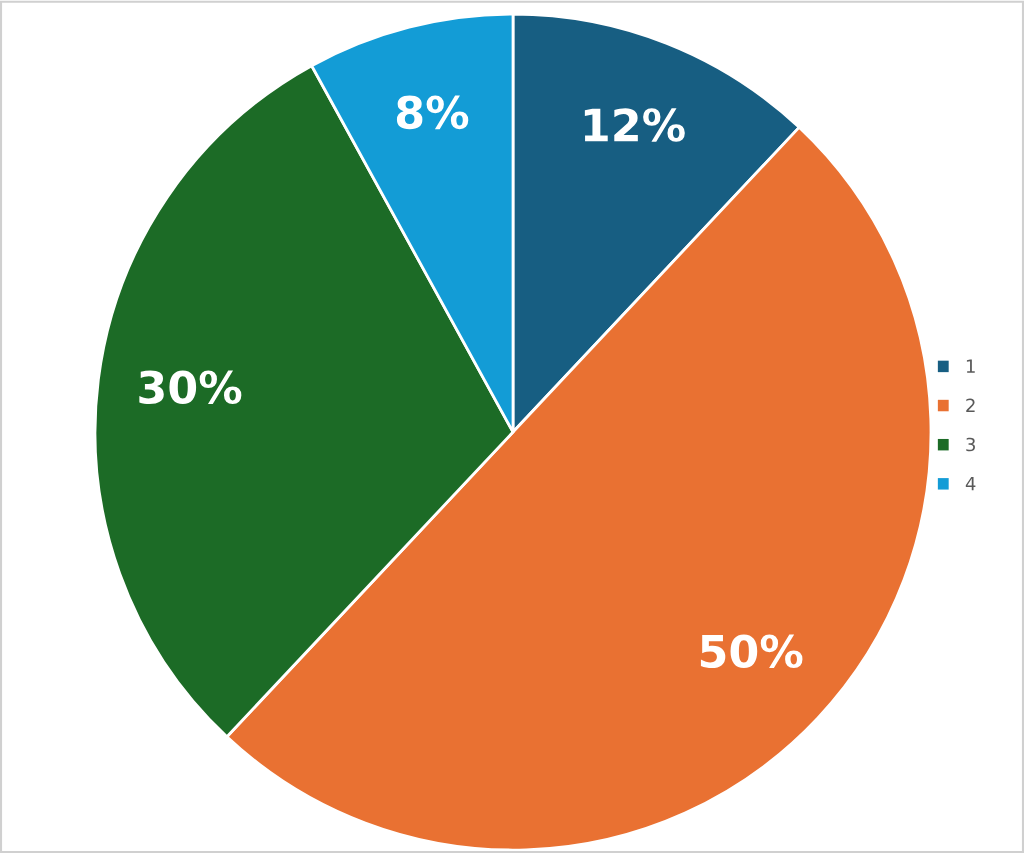 Image resolution: width=1024 pixels, height=853 pixels. Describe the element at coordinates (634, 125) in the screenshot. I see `data-label: 12%` at that location.